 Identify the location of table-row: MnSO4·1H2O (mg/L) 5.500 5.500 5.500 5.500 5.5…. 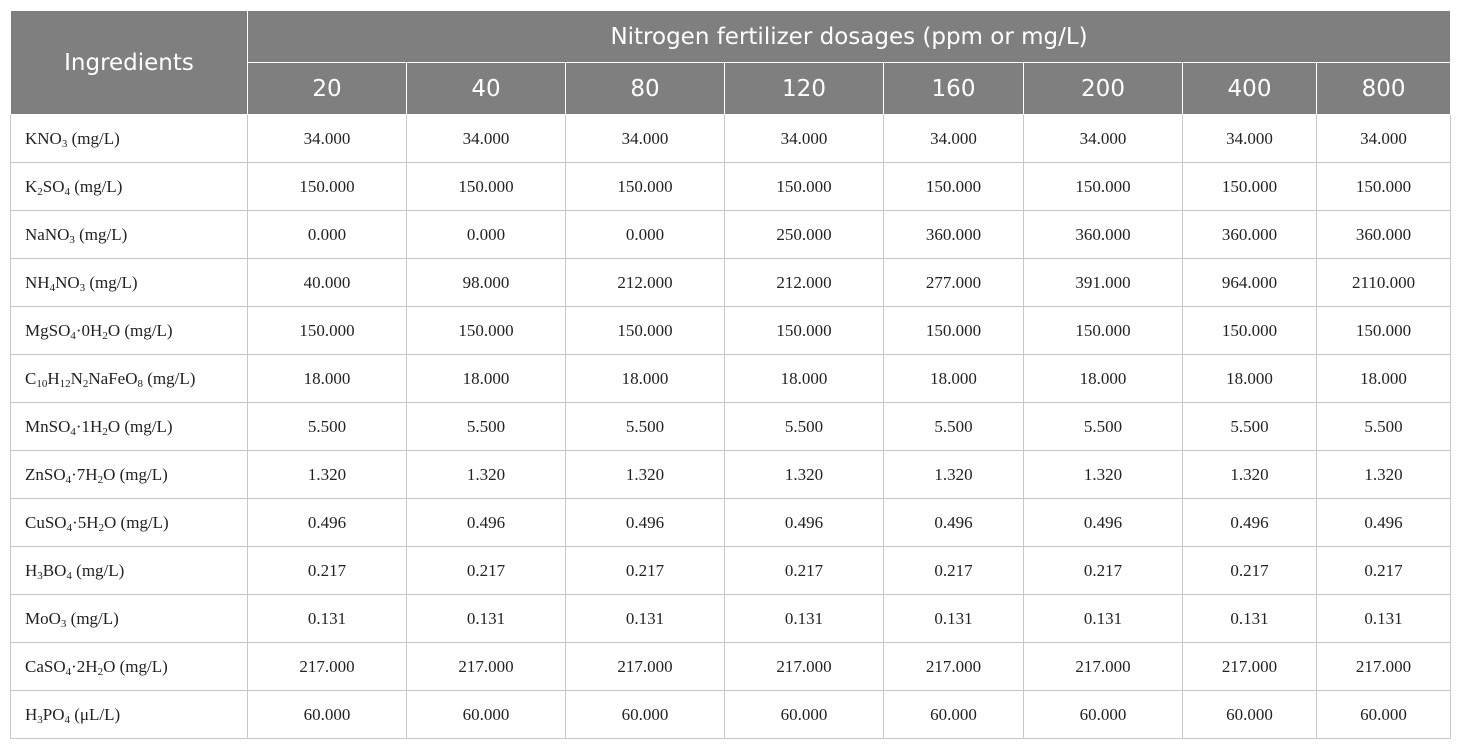
(731, 426).